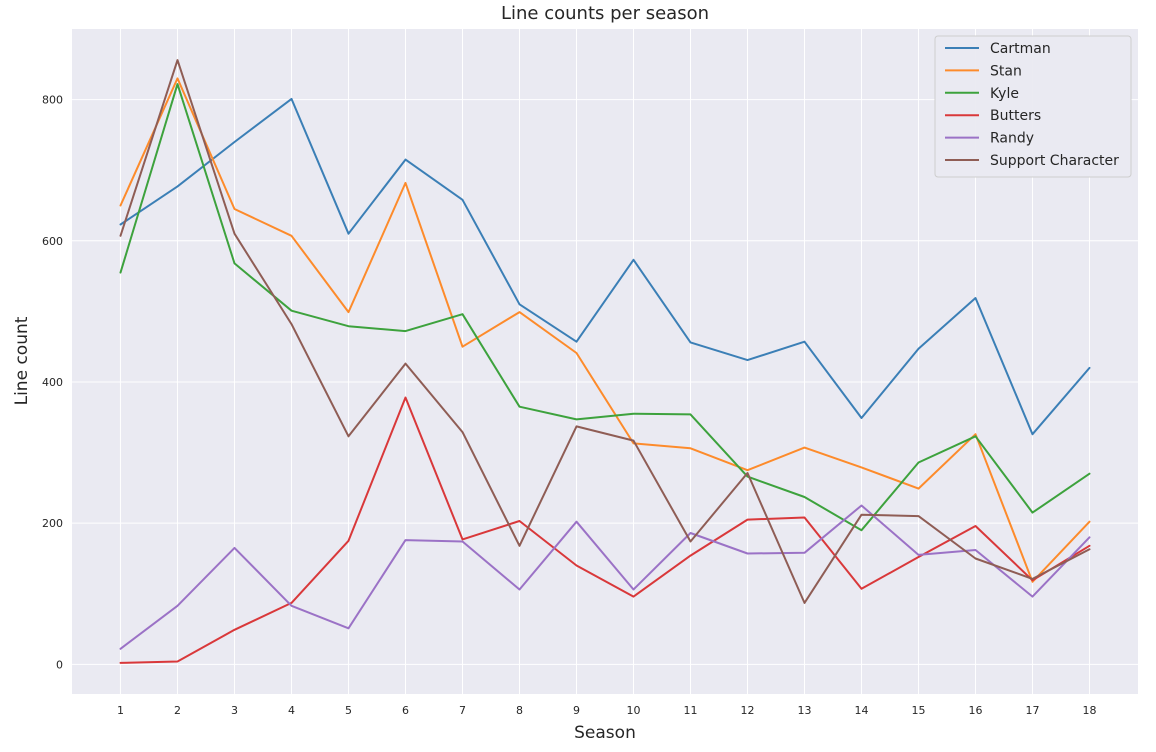  I want to click on legend-box, so click(1033, 106).